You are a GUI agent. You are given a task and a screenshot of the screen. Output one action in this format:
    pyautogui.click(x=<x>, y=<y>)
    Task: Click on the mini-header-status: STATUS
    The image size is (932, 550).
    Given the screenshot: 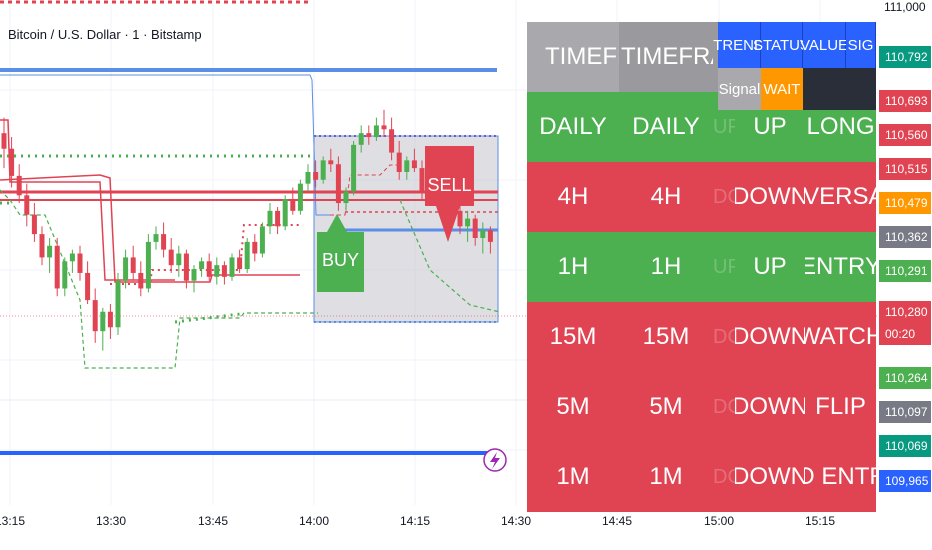 What is the action you would take?
    pyautogui.click(x=781, y=45)
    